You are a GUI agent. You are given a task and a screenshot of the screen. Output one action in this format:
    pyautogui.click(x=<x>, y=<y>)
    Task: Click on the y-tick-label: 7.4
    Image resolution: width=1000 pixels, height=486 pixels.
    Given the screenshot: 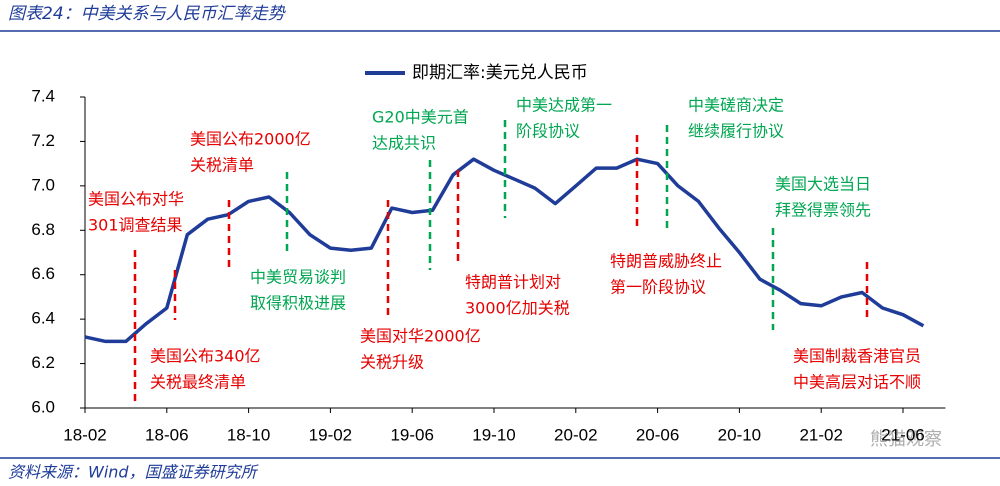 What is the action you would take?
    pyautogui.click(x=43, y=95)
    